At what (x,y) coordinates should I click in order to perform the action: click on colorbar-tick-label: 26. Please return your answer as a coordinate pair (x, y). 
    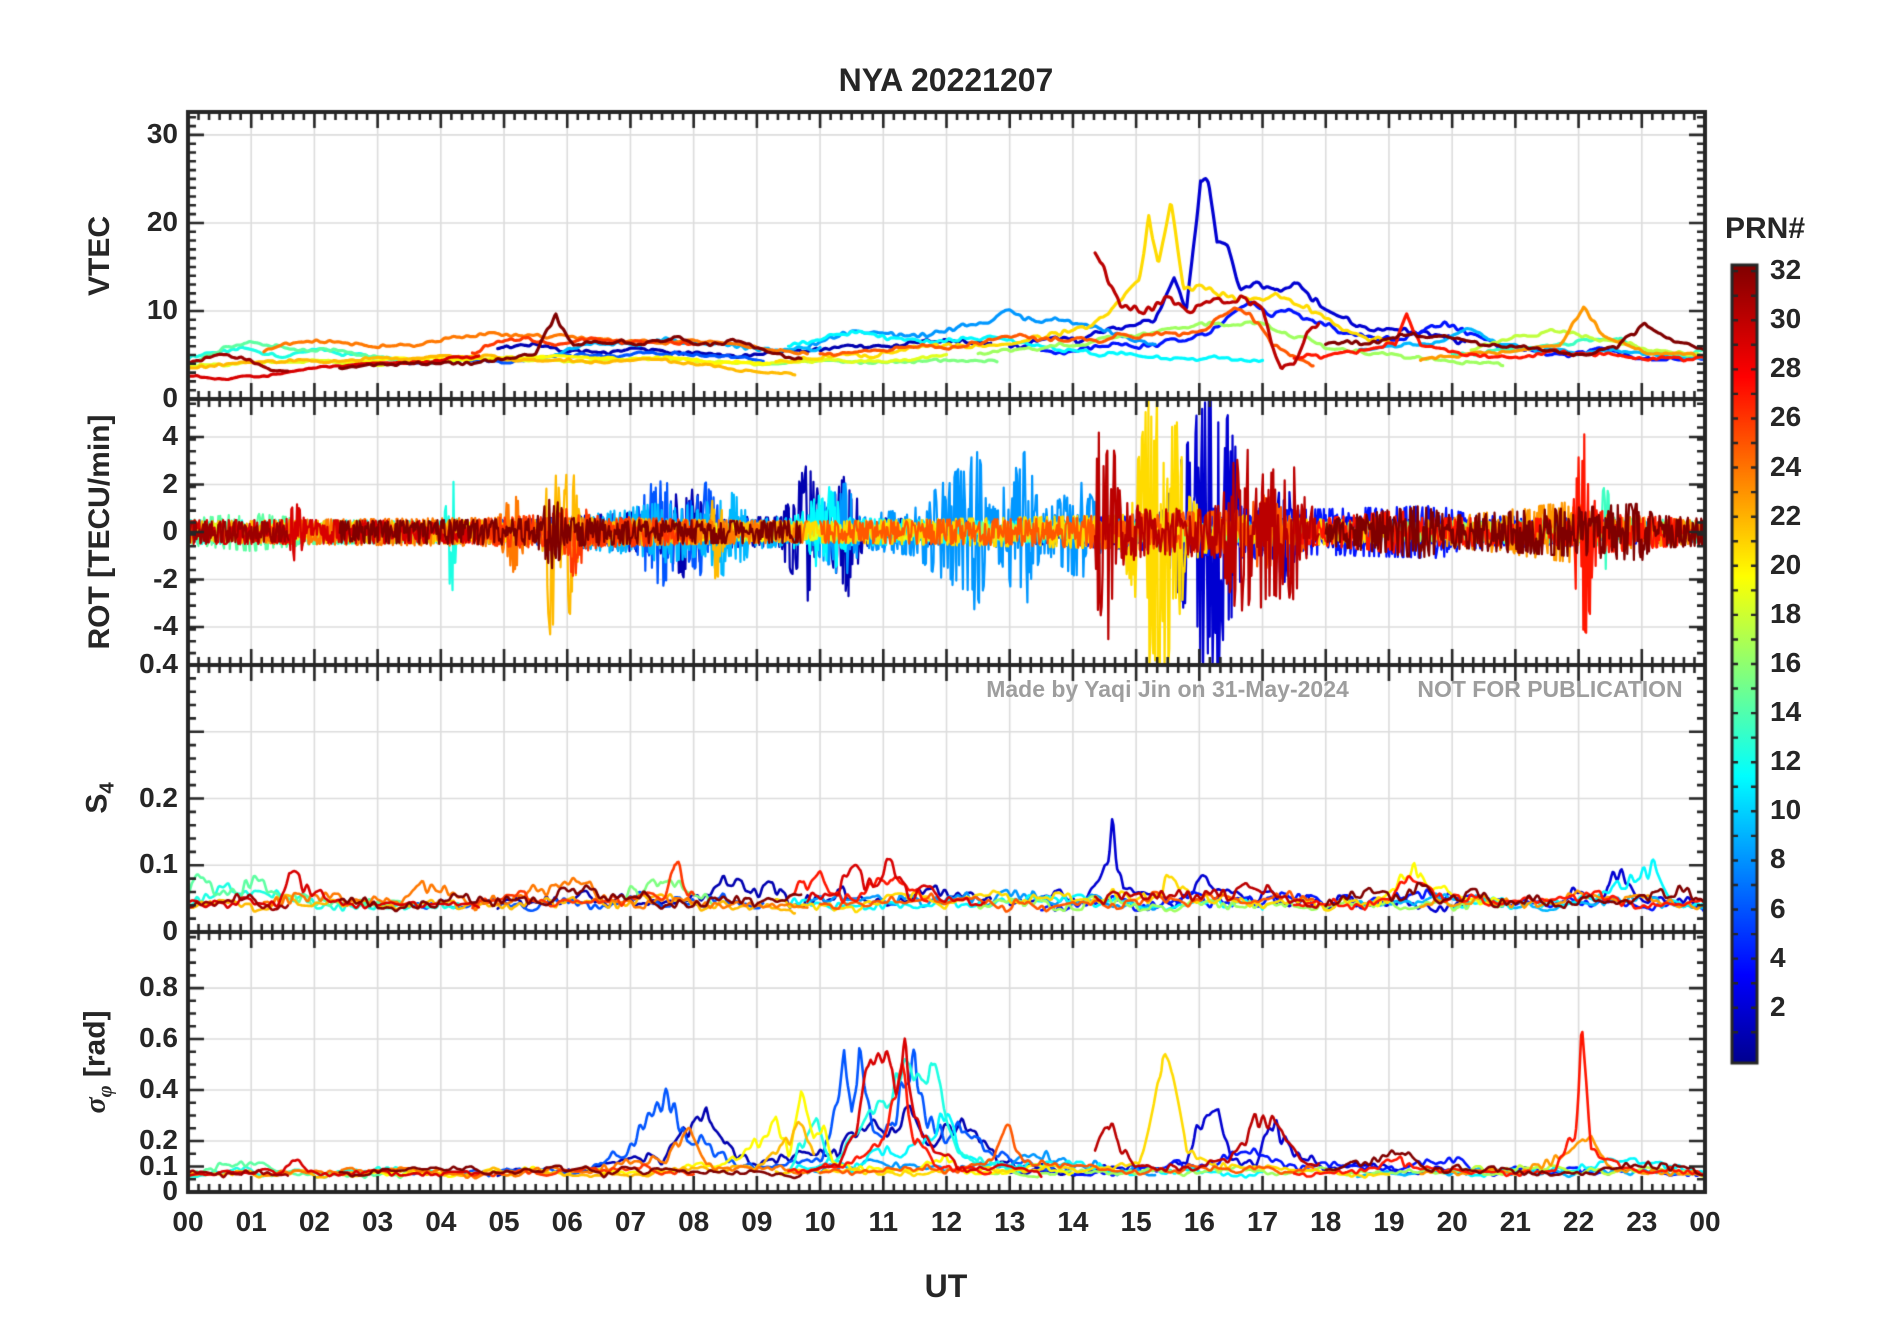
    Looking at the image, I should click on (1786, 417).